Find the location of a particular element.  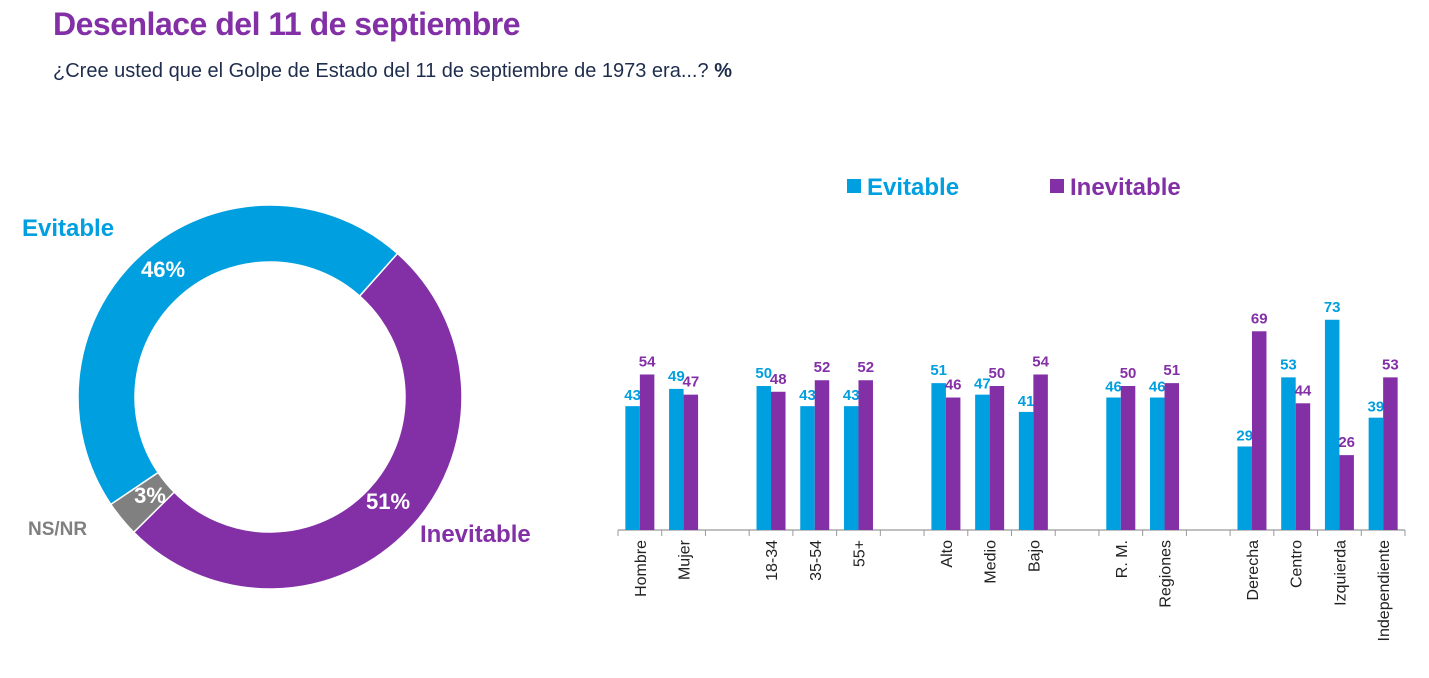

donut-value-label: 46% is located at coordinates (163, 269).